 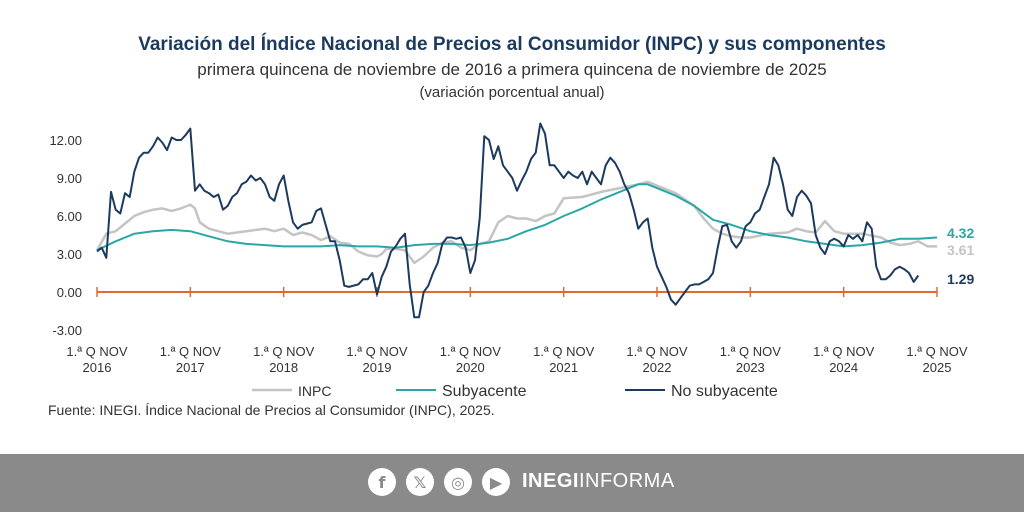 I want to click on x-tick-label-year: 2016, so click(x=97, y=367).